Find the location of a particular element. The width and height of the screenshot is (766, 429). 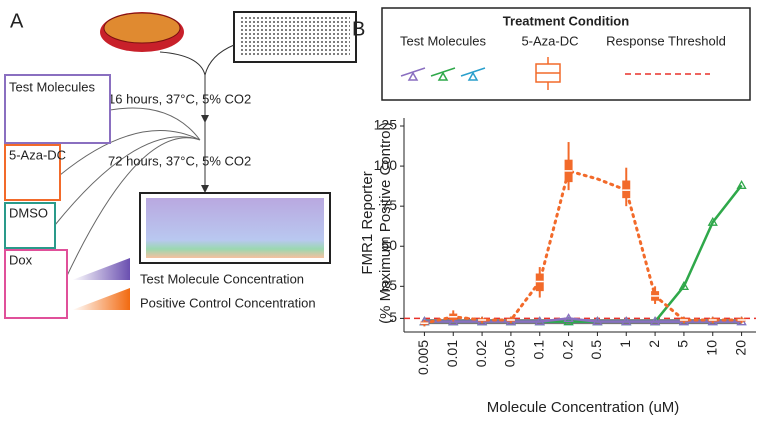

x-tick-label: 0.01 is located at coordinates (452, 353).